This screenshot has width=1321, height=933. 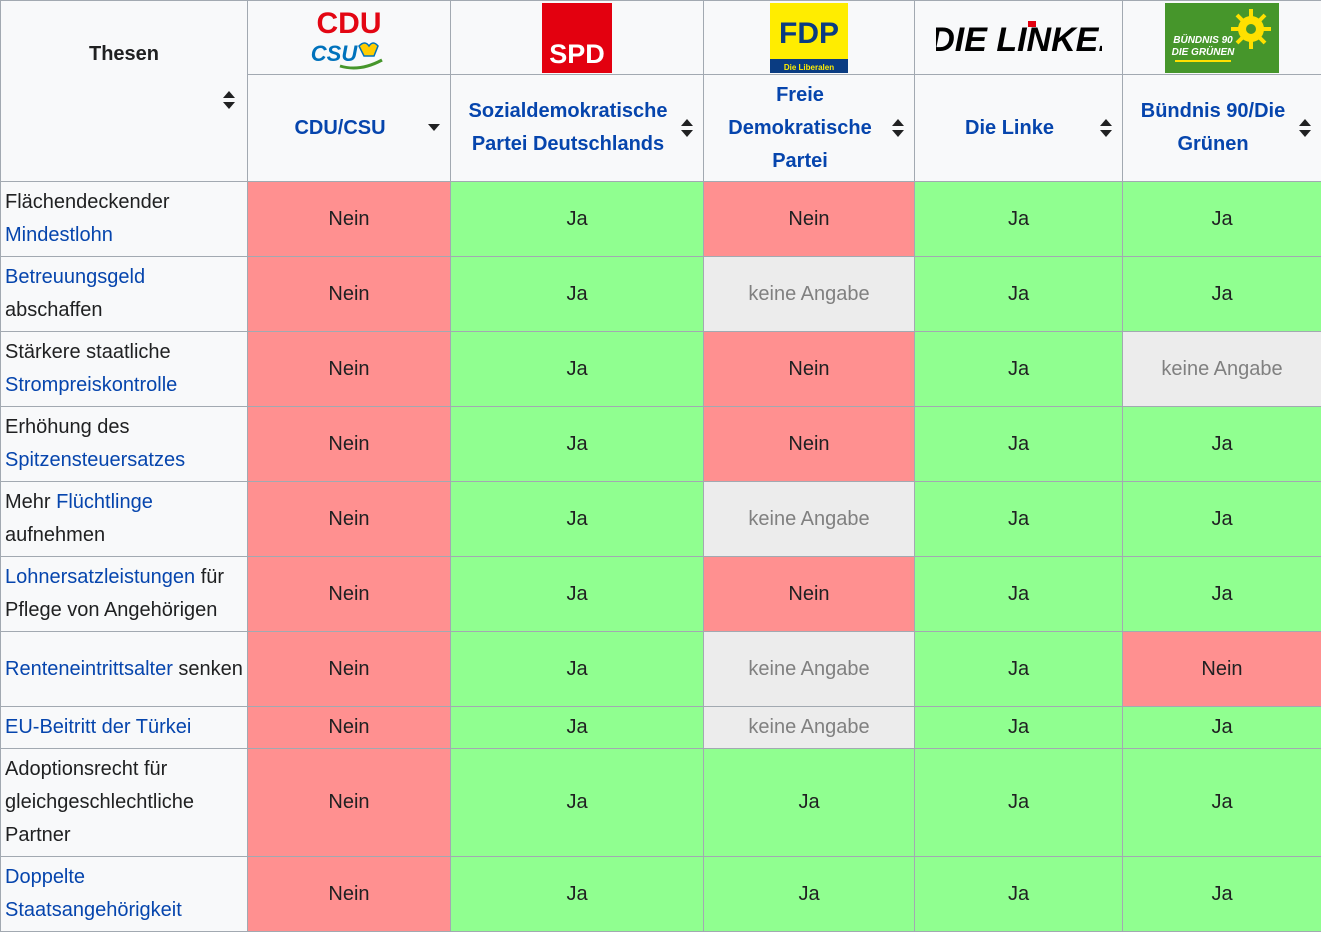 I want to click on party-link-spd: Sozialdemokratische Partei Deutschlands, so click(x=568, y=127).